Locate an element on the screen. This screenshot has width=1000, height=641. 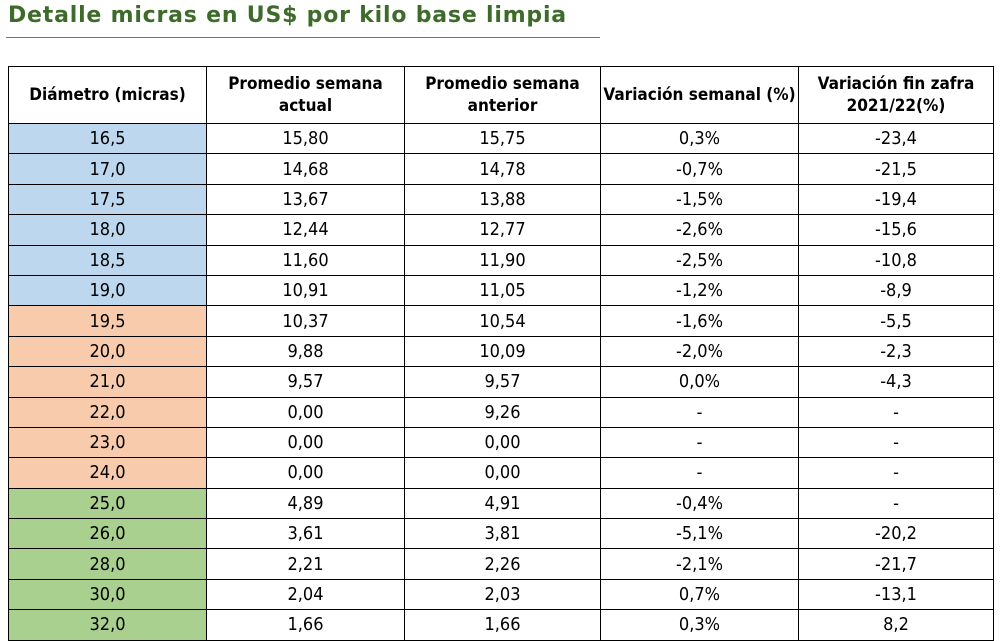
cell-anterior: 2,03 is located at coordinates (502, 594).